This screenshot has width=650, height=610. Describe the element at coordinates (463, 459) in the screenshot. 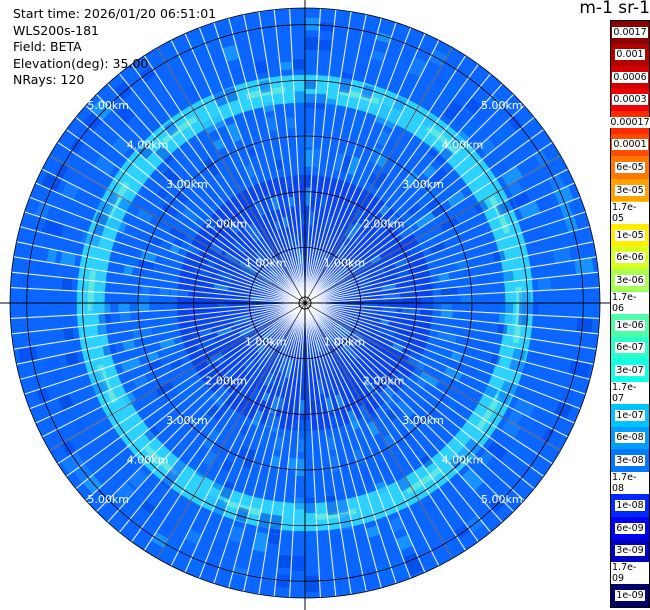

I see `range-label: 4.00km` at that location.